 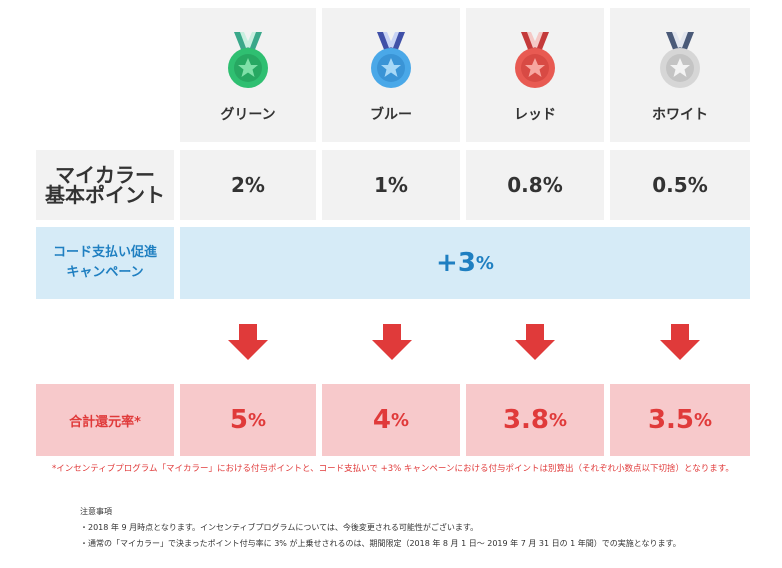 What do you see at coordinates (248, 60) in the screenshot?
I see `green-medal-icon` at bounding box center [248, 60].